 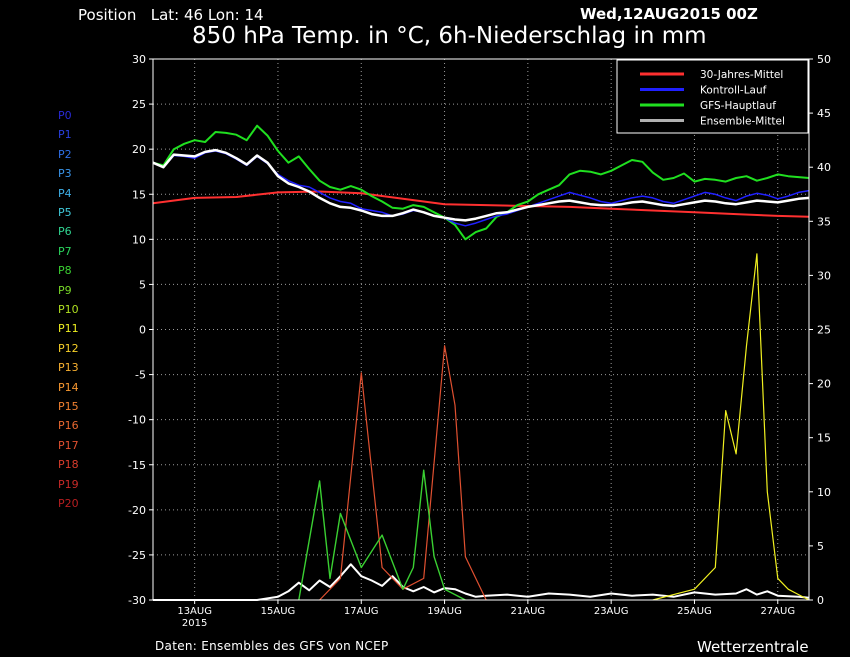 I want to click on right-tick-label: 5, so click(x=820, y=546).